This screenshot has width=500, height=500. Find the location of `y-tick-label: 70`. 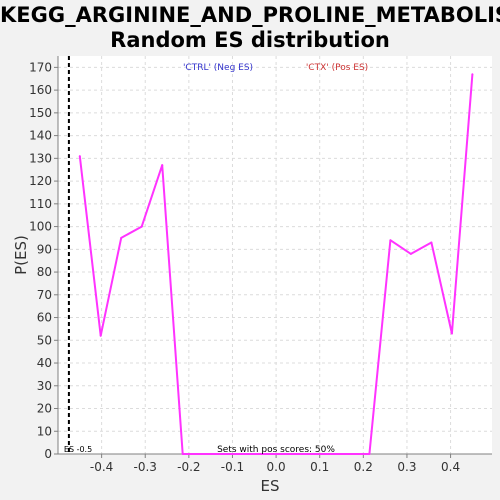

y-tick-label: 70 is located at coordinates (44, 295).